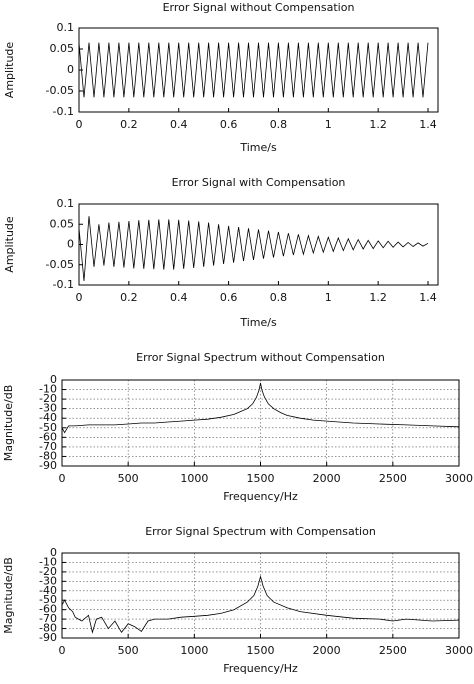  I want to click on chart-title: Error Signal with Compensation, so click(259, 182).